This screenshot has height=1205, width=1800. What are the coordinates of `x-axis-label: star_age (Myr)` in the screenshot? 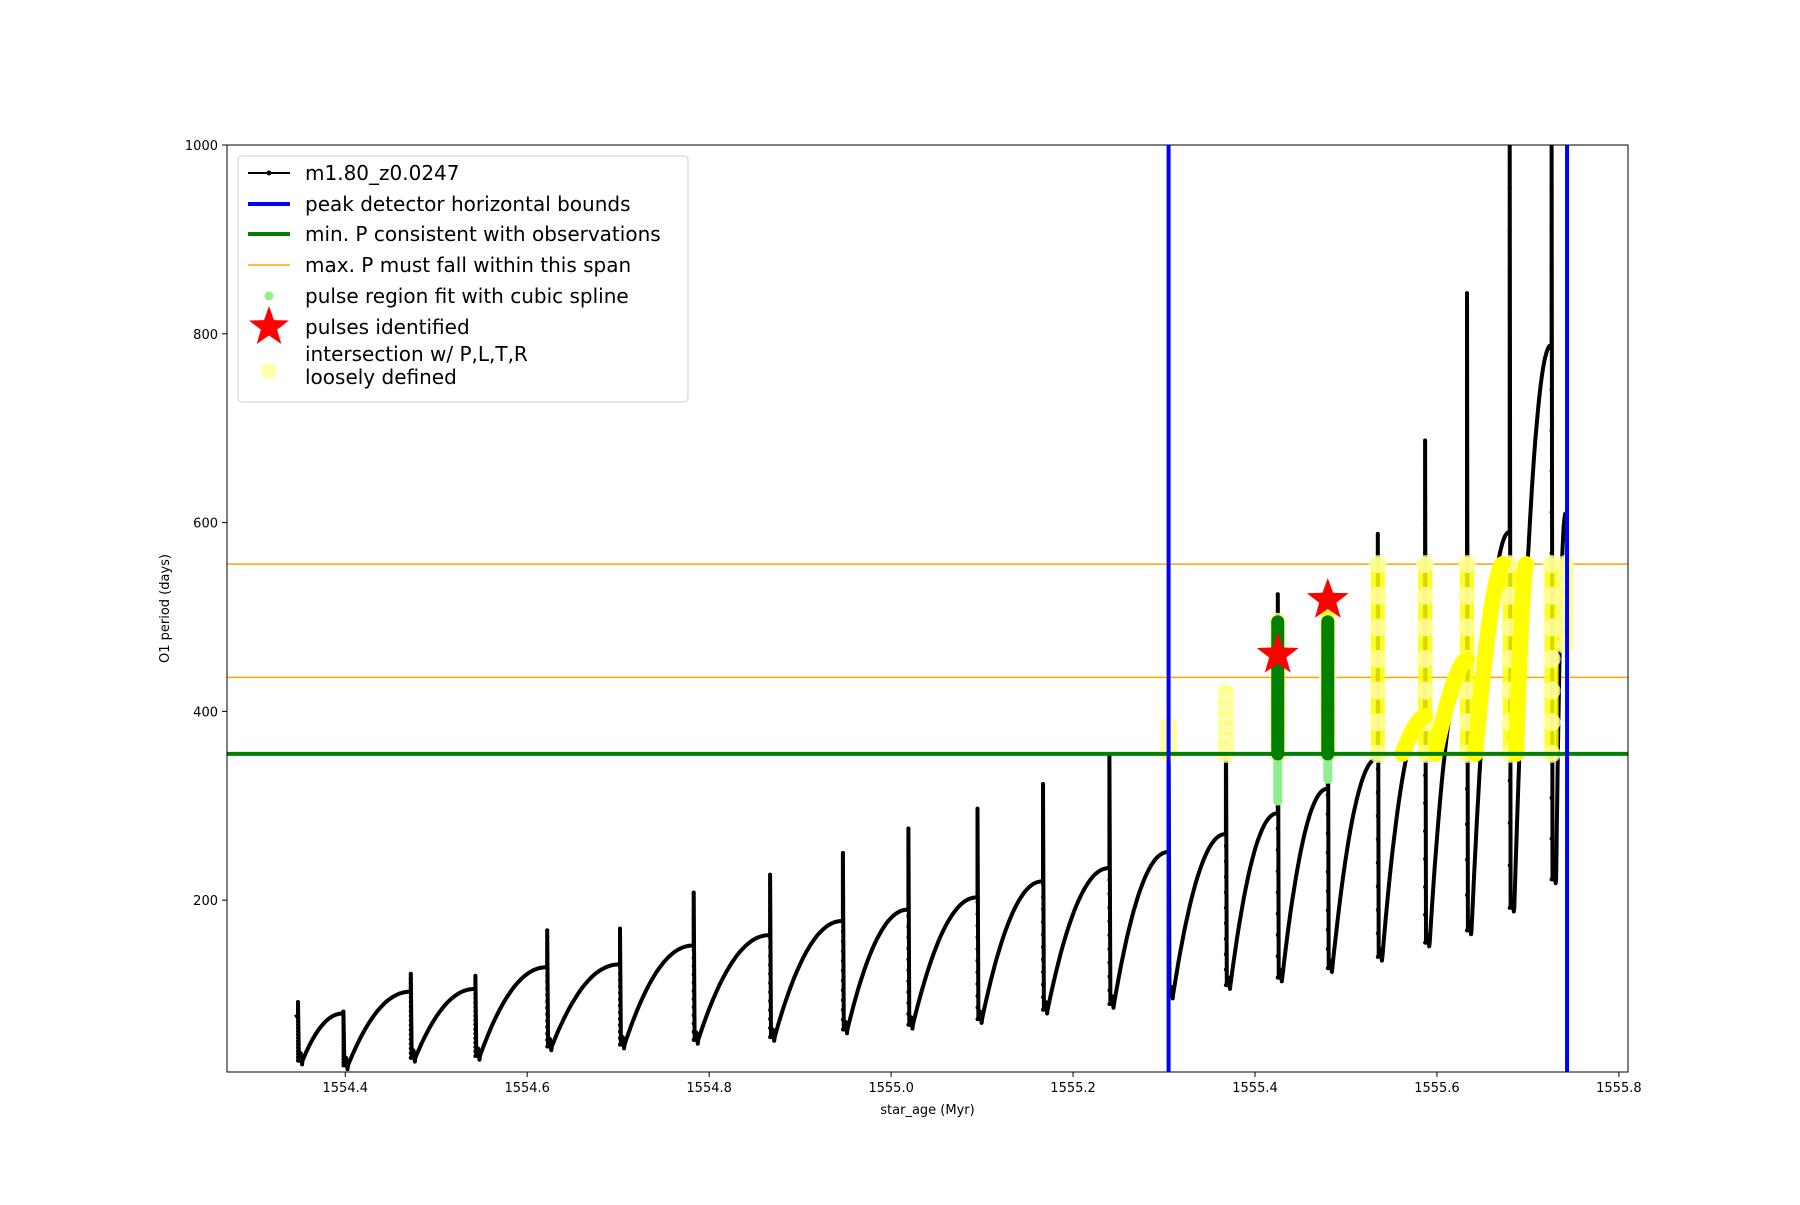 It's located at (927, 1110).